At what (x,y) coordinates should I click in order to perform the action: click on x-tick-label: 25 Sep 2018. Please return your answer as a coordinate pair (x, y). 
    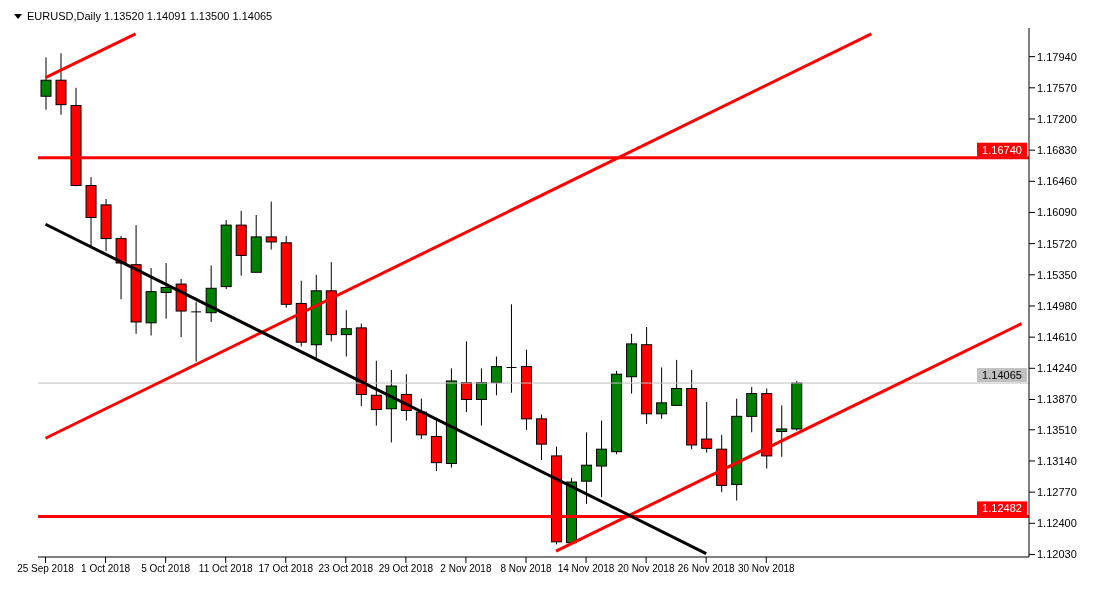
    Looking at the image, I should click on (46, 569).